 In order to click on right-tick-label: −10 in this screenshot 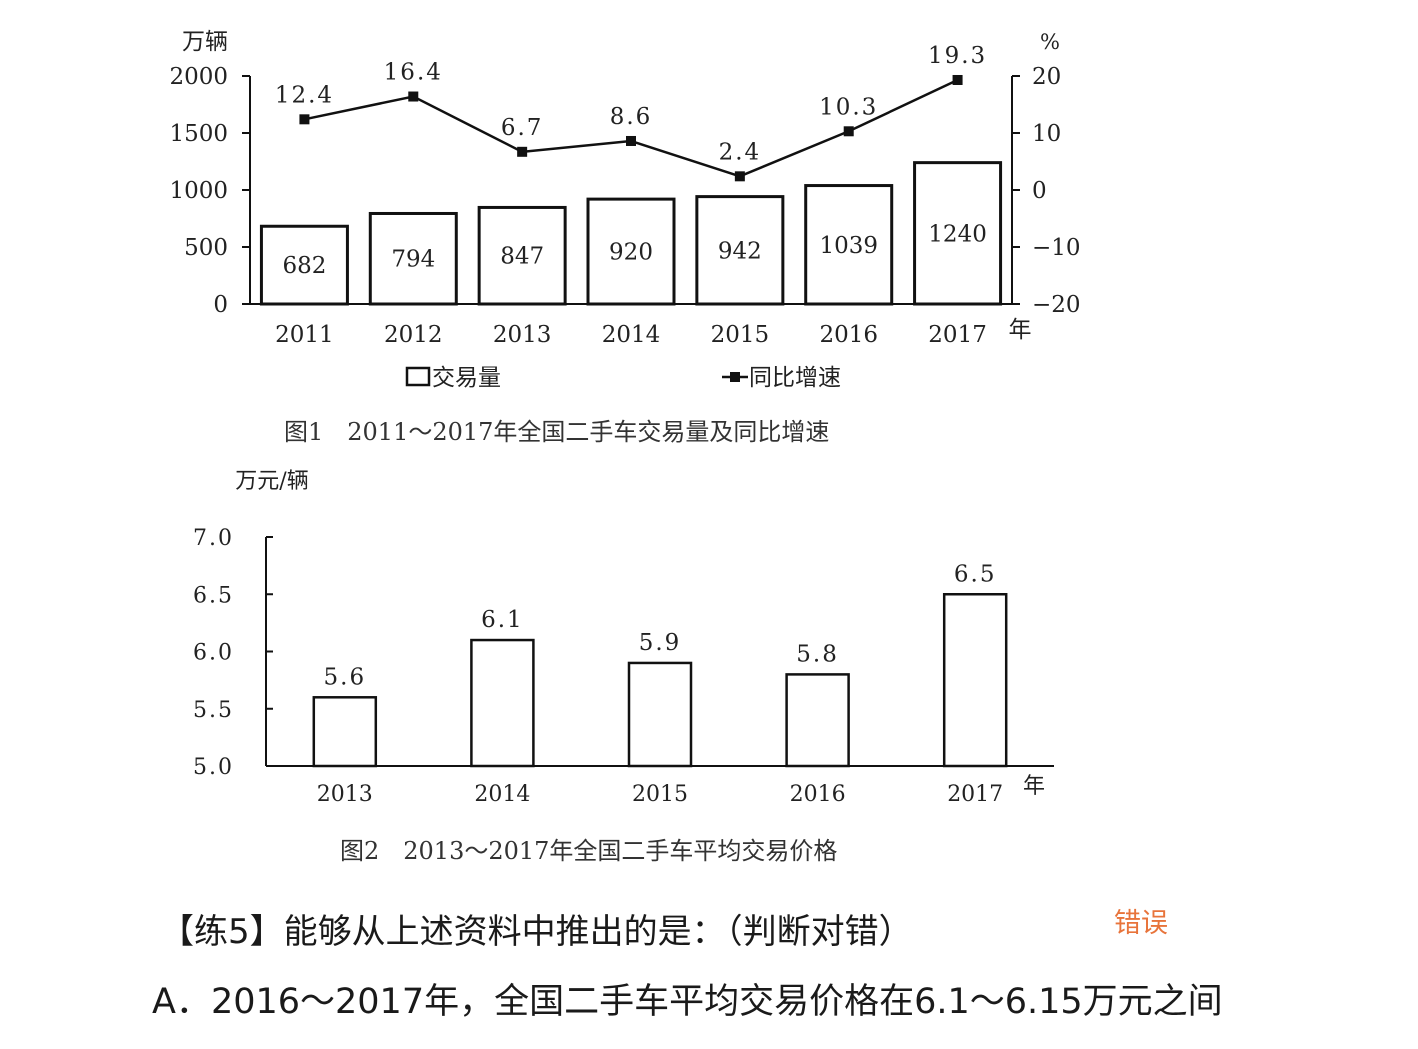, I will do `click(1056, 248)`.